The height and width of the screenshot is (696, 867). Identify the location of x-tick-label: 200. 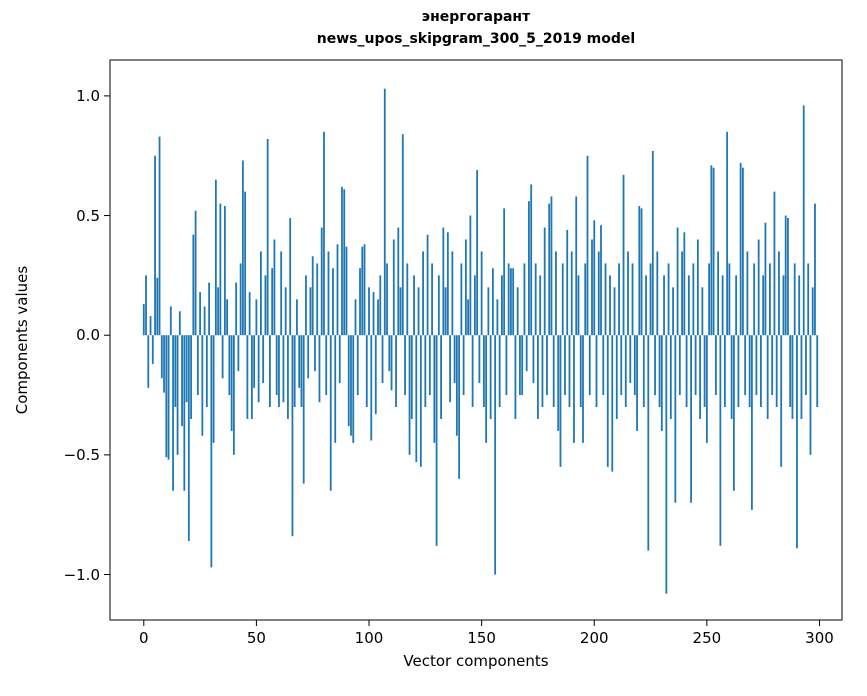
(594, 638).